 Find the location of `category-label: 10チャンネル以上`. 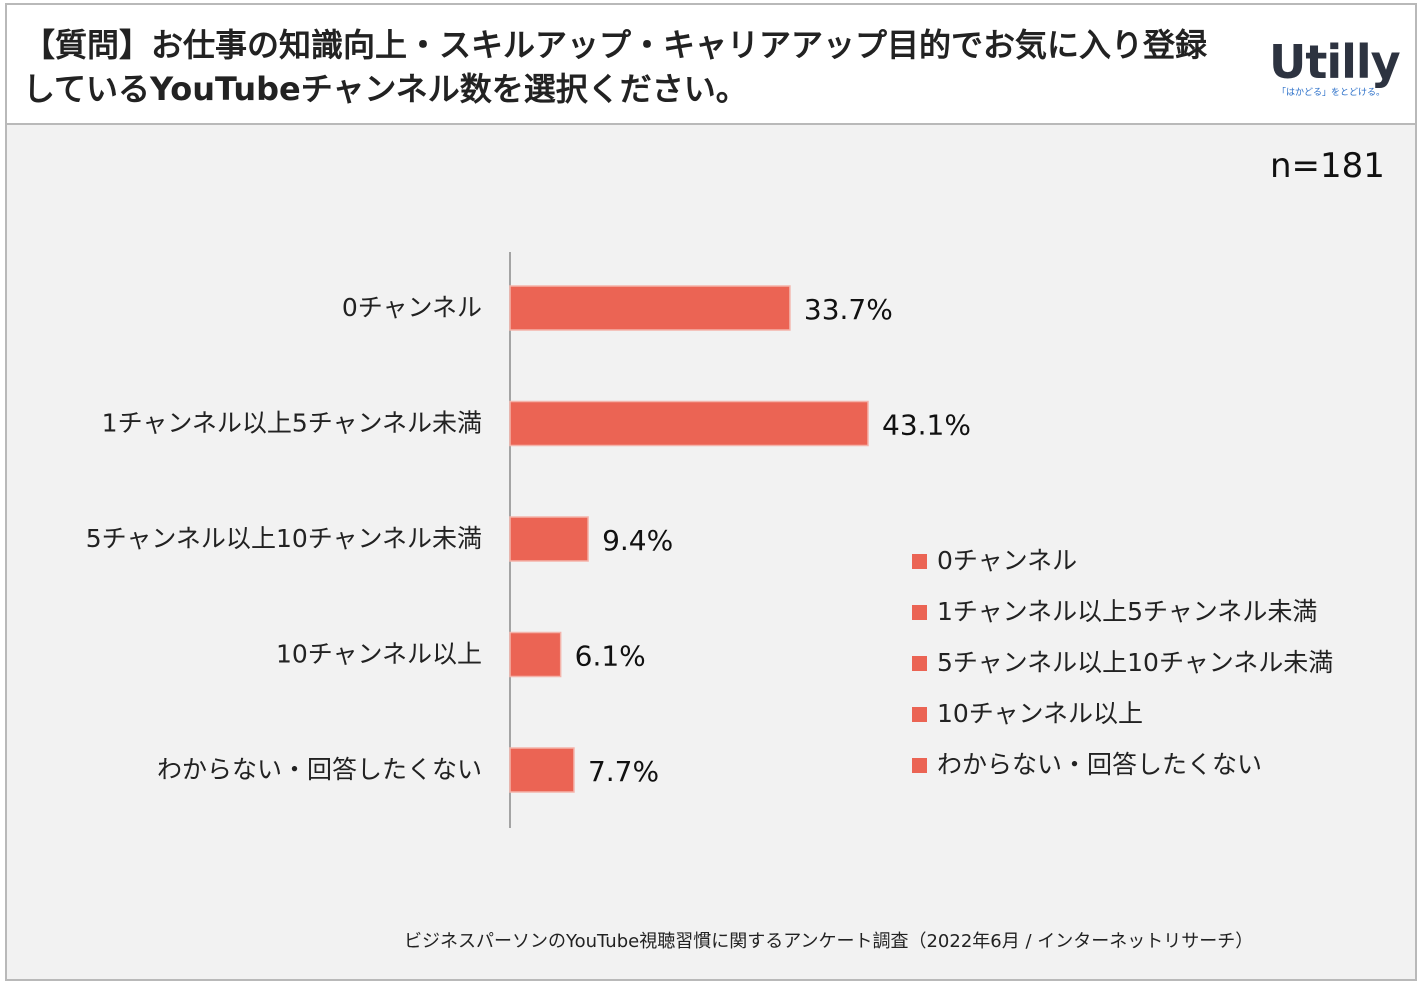

category-label: 10チャンネル以上 is located at coordinates (379, 654).